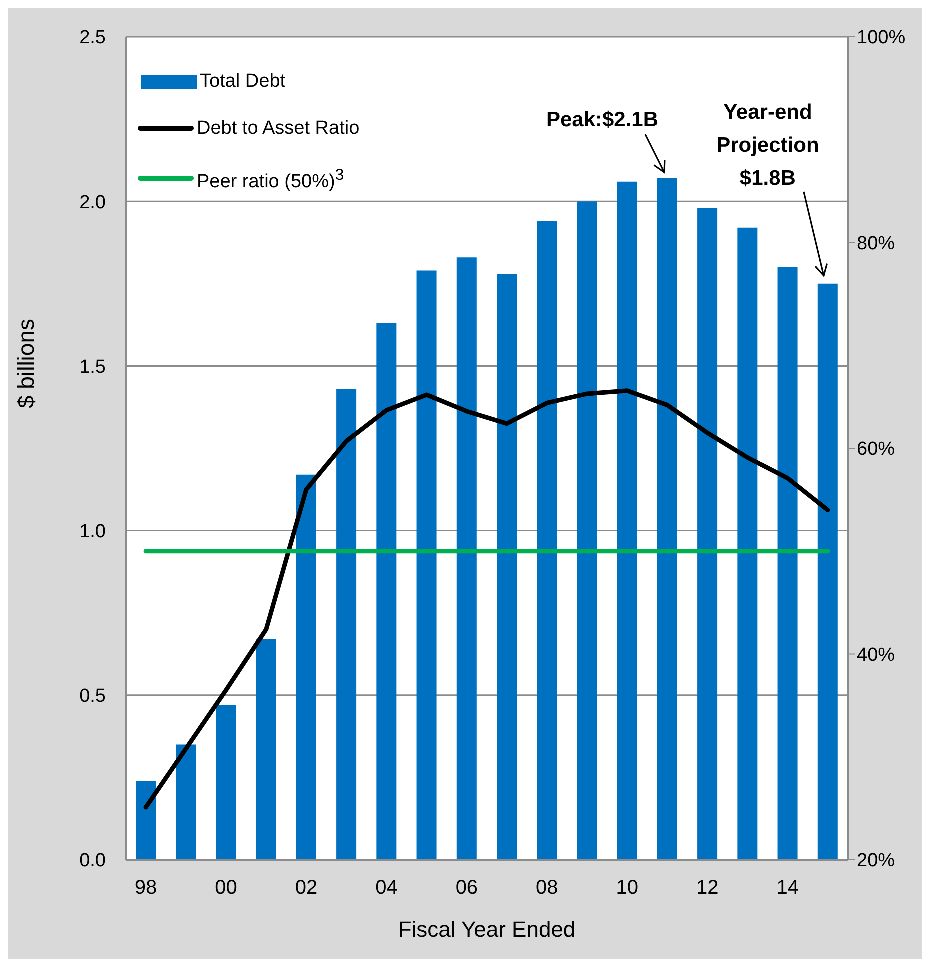 This screenshot has height=967, width=930. I want to click on x-tick-label: 04, so click(387, 888).